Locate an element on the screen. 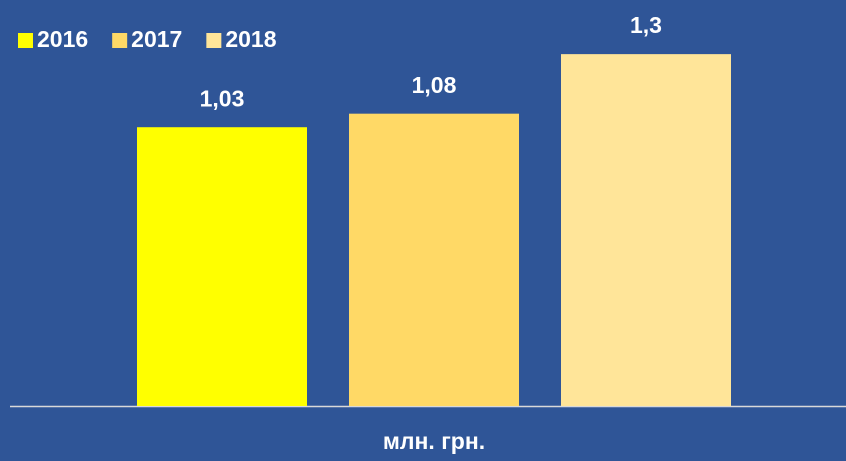 The height and width of the screenshot is (461, 846). value-label: 1,08 is located at coordinates (434, 85).